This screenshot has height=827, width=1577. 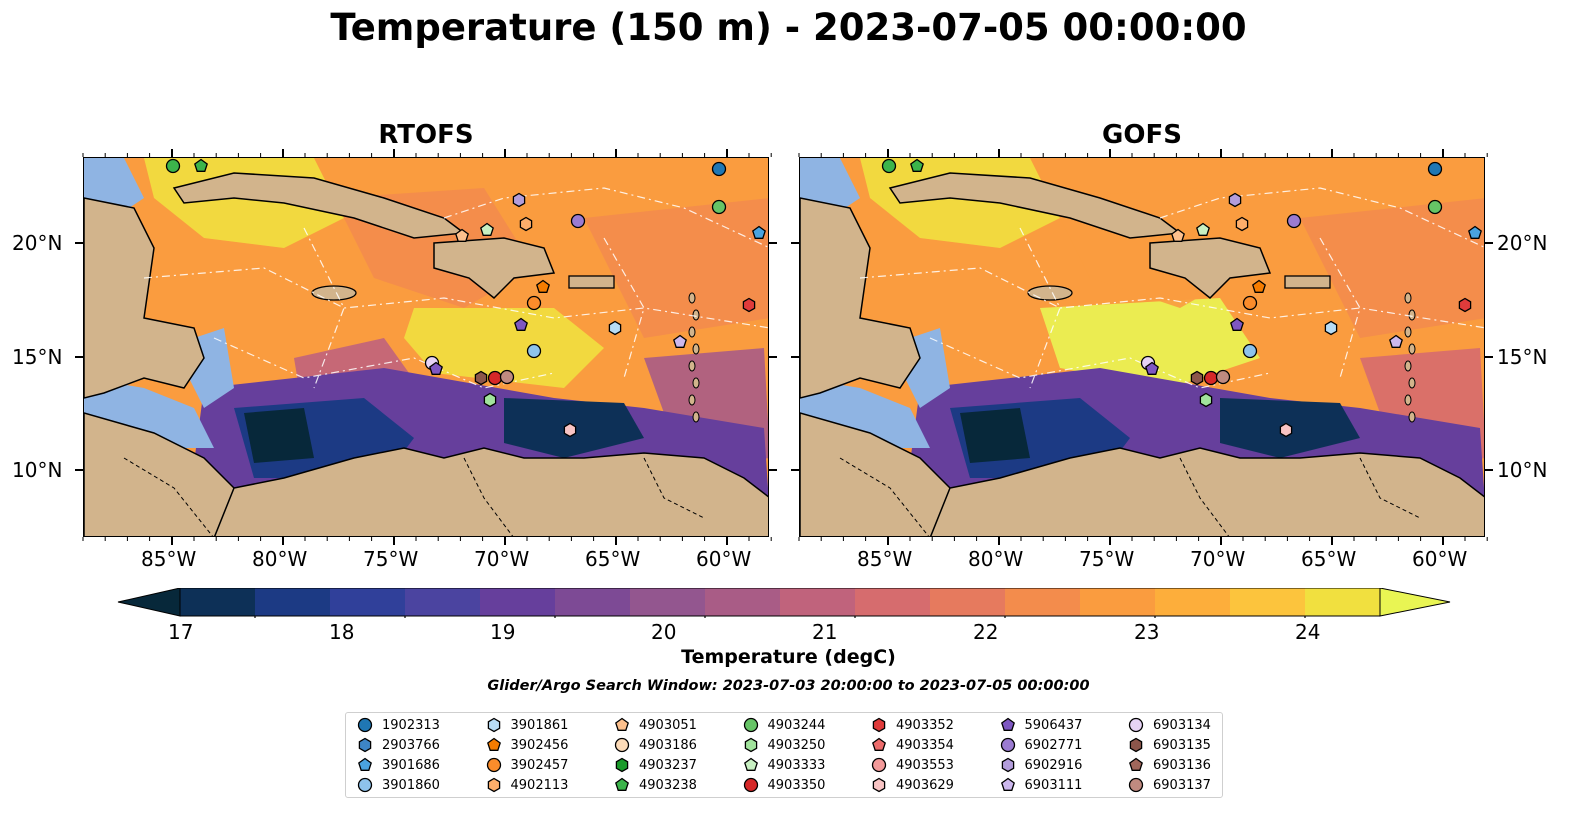 What do you see at coordinates (1142, 135) in the screenshot?
I see `panel-title-gofs: GOFS` at bounding box center [1142, 135].